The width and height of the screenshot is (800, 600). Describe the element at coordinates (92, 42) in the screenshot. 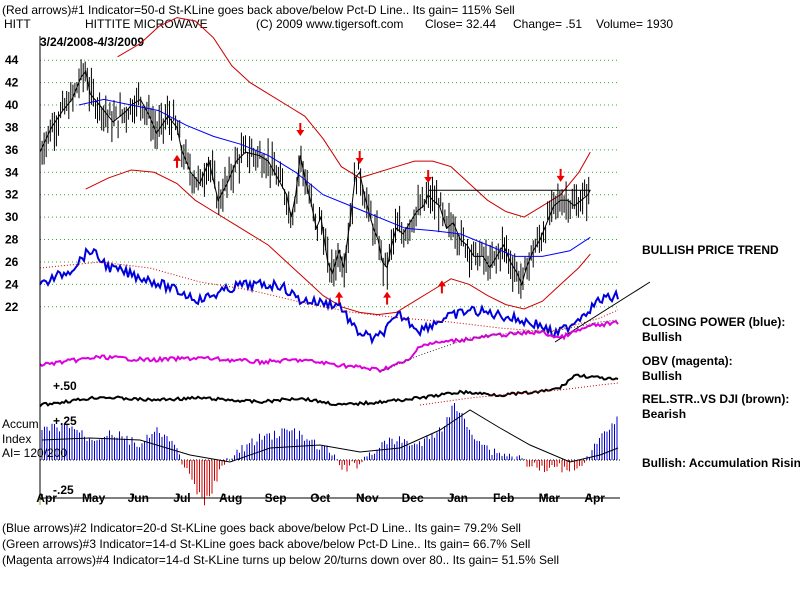

I see `date-range-label: 3/24/2008-4/3/2009` at that location.